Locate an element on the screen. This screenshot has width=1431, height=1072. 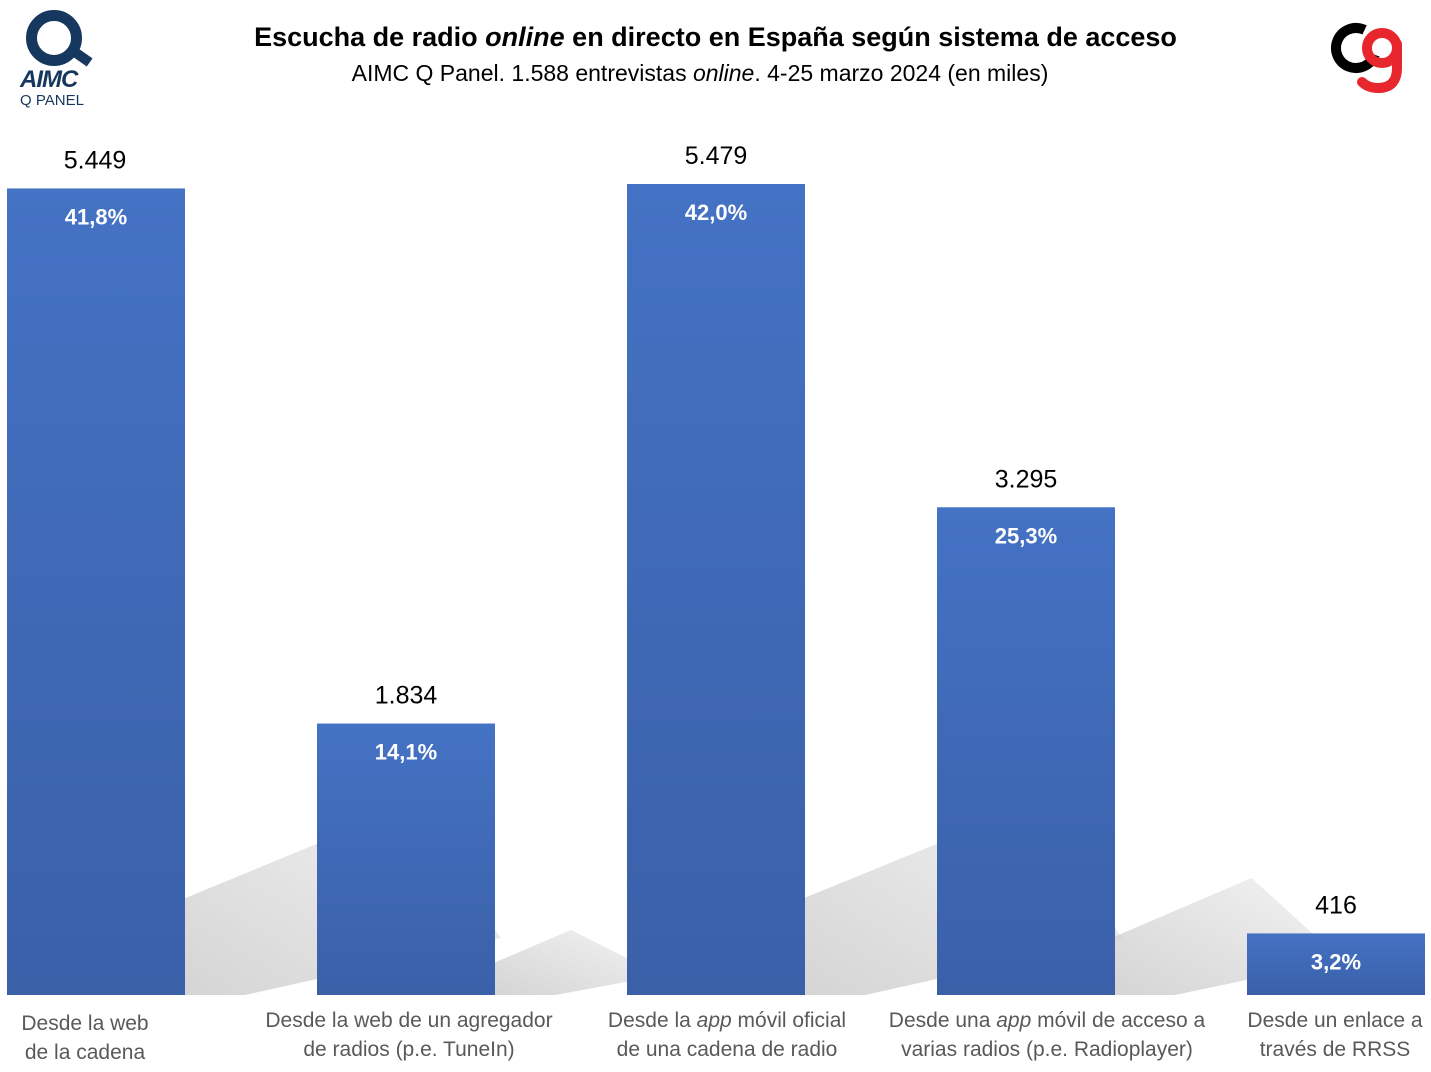
category-label-line: Desde la web de un agregador is located at coordinates (409, 1020).